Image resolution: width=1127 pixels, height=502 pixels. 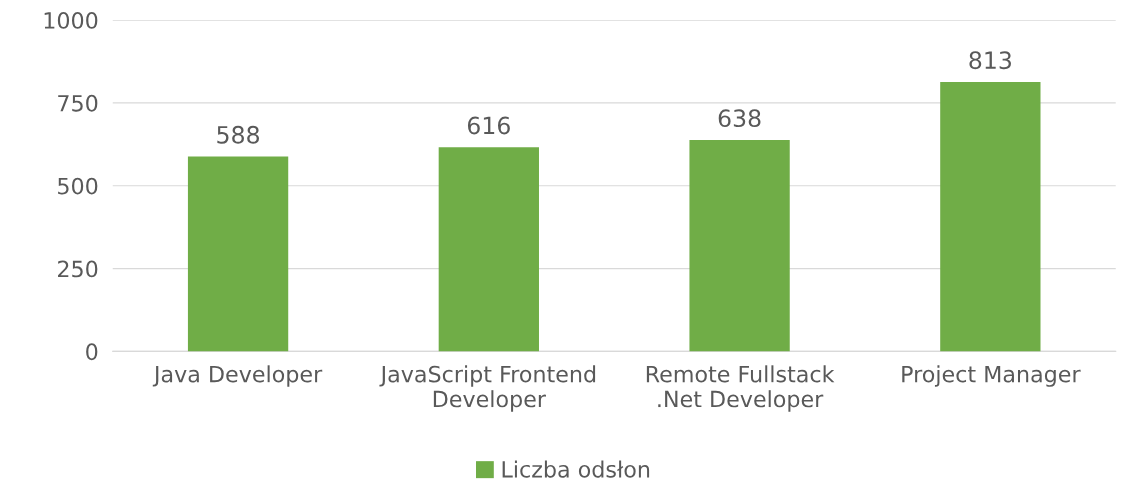 I want to click on data-label: 616, so click(x=488, y=125).